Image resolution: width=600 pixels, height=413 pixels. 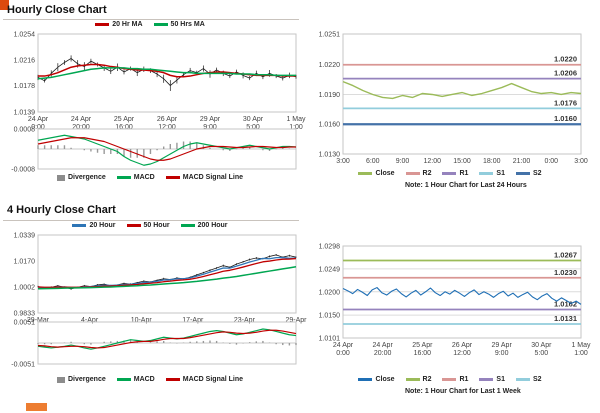 I want to click on svg-text: -0.0008, so click(x=23, y=170).